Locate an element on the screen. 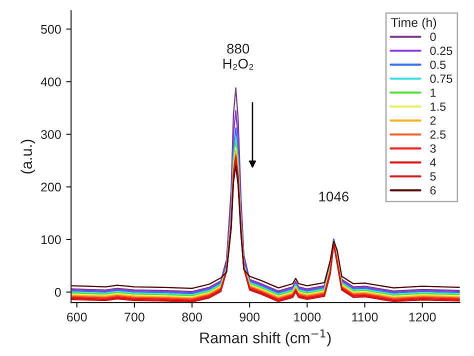  x-tick-label: 700 is located at coordinates (134, 317).